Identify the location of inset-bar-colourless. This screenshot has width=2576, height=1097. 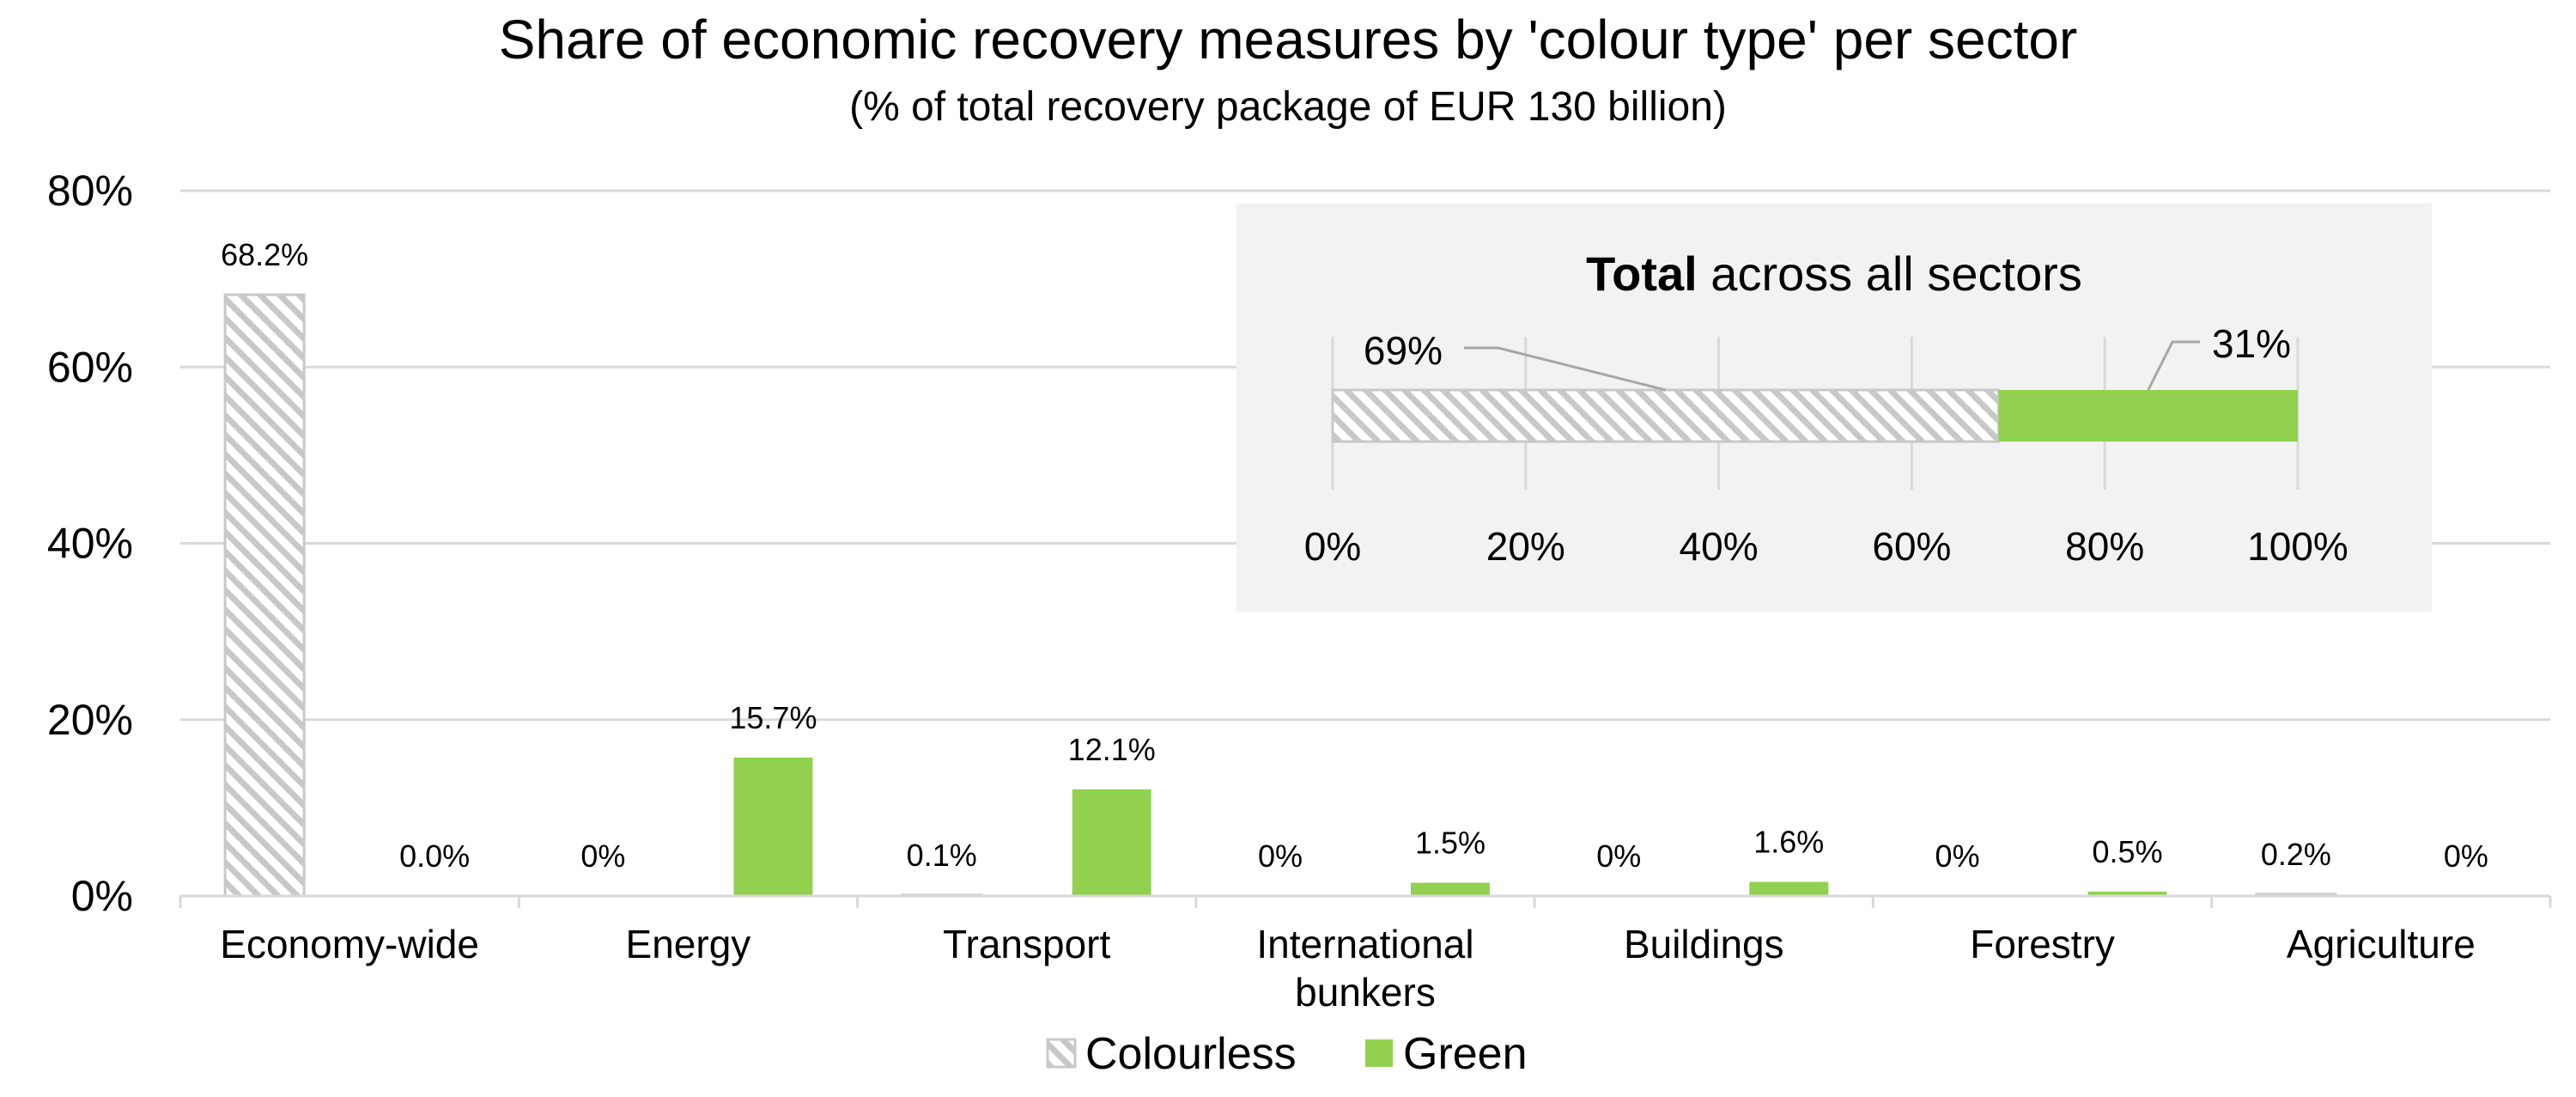
(1666, 415).